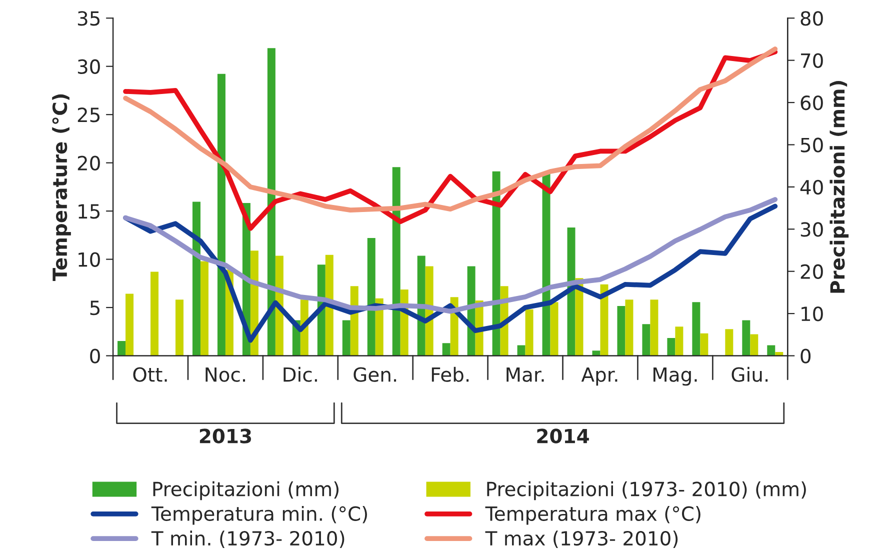 This screenshot has height=549, width=883. What do you see at coordinates (89, 211) in the screenshot?
I see `y-tick-label: 15` at bounding box center [89, 211].